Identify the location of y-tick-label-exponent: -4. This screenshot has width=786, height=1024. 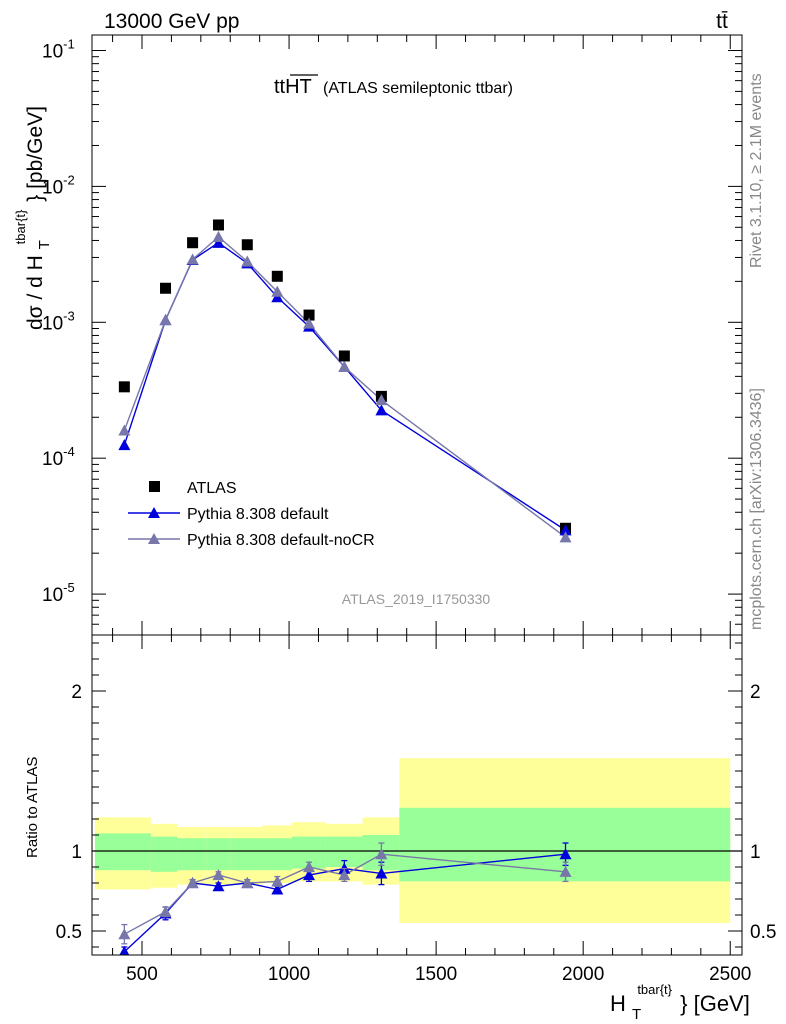
(69, 451).